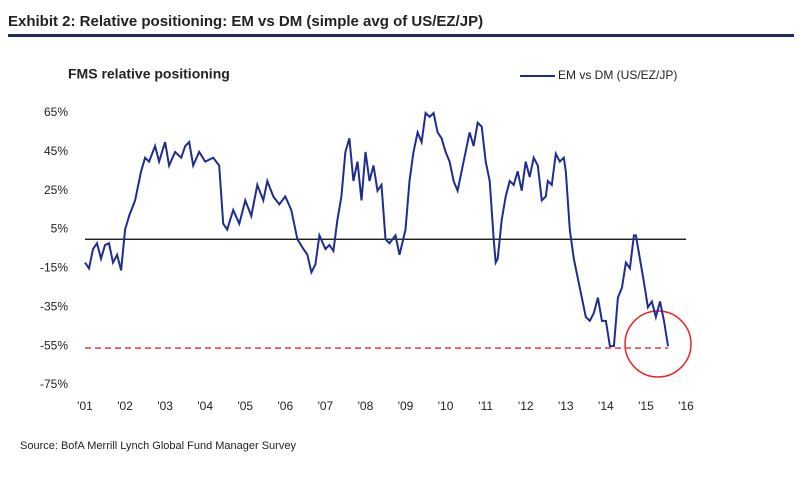 The width and height of the screenshot is (802, 479). What do you see at coordinates (366, 406) in the screenshot?
I see `x-tick-label: '08` at bounding box center [366, 406].